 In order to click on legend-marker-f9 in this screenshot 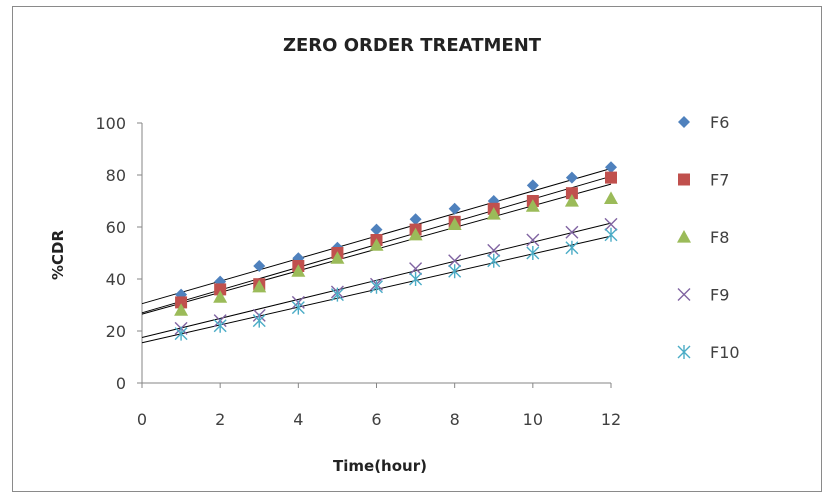, I will do `click(684, 294)`.